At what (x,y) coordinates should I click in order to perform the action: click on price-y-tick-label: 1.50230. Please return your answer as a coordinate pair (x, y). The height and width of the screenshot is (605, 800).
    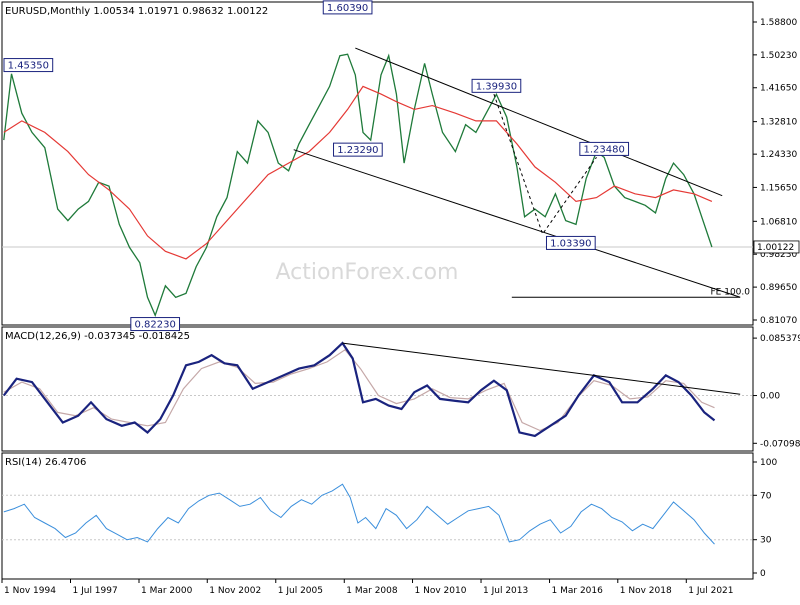
    Looking at the image, I should click on (778, 56).